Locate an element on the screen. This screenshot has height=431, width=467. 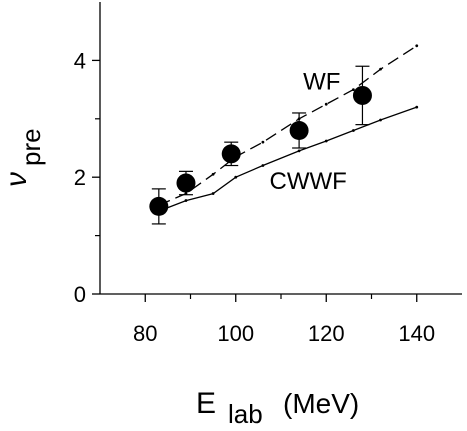
curve-label-wf: WF is located at coordinates (321, 82).